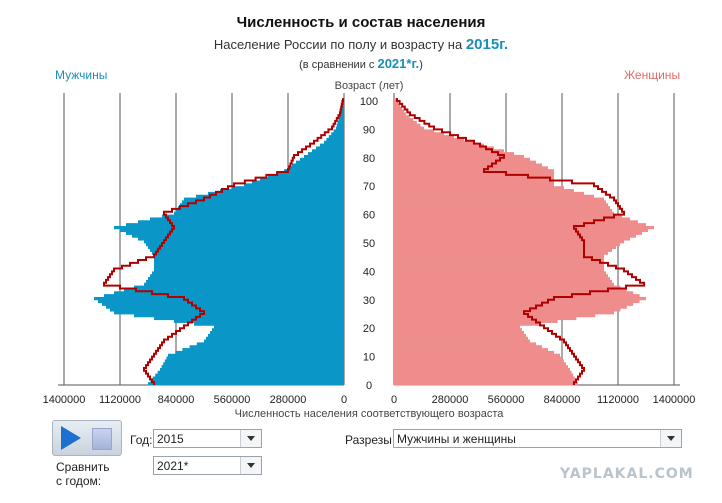 This screenshot has height=503, width=722. What do you see at coordinates (338, 44) in the screenshot?
I see `subtitle-prefix: Население России по полу и возрасту на` at bounding box center [338, 44].